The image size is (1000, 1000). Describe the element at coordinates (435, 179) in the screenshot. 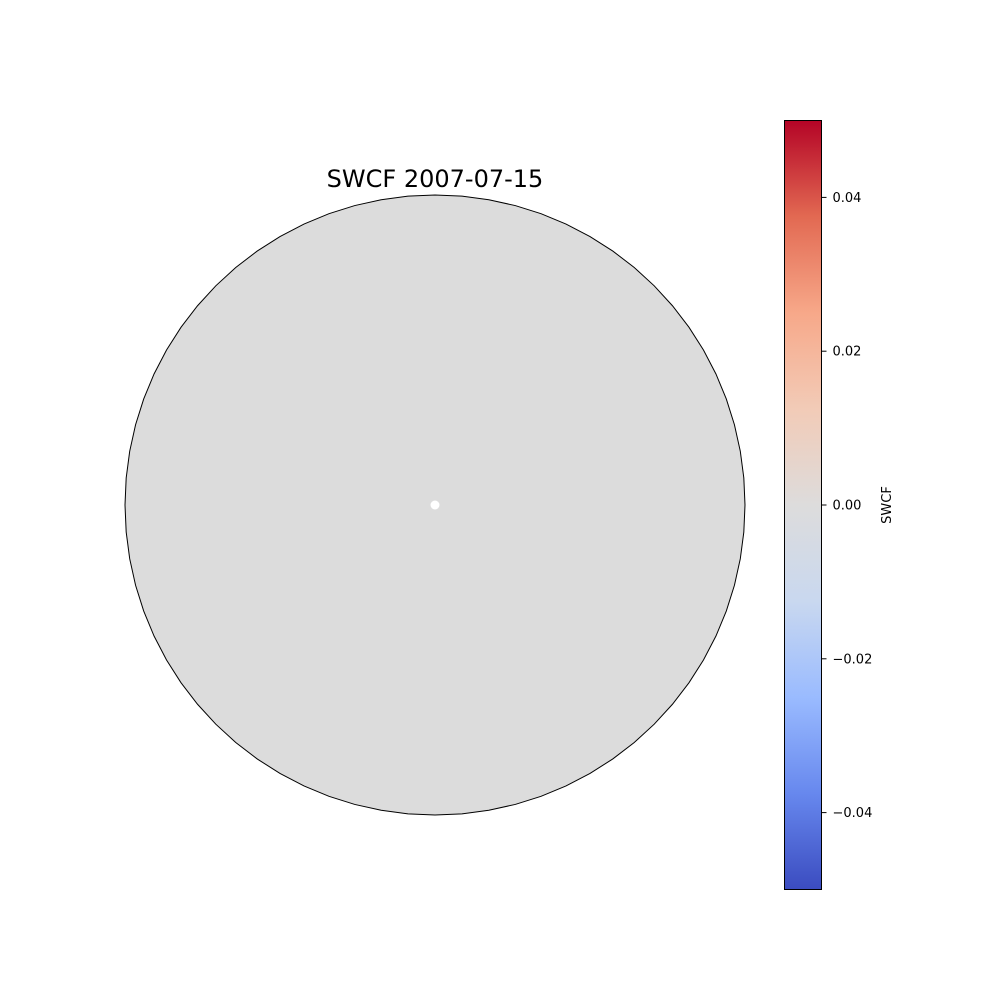

I see `chart-title: SWCF 2007-07-15` at that location.